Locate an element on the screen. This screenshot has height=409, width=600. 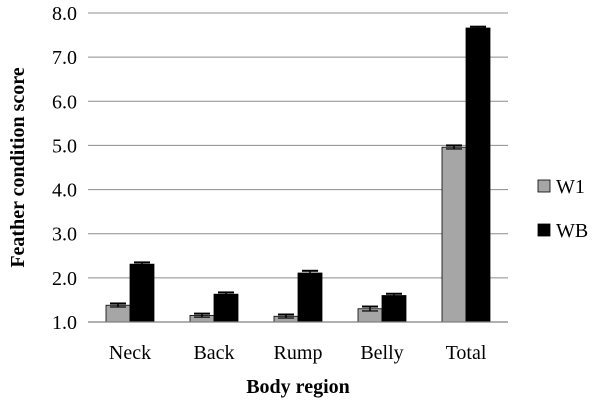
y-tick-label: 8.0 is located at coordinates (64, 14).